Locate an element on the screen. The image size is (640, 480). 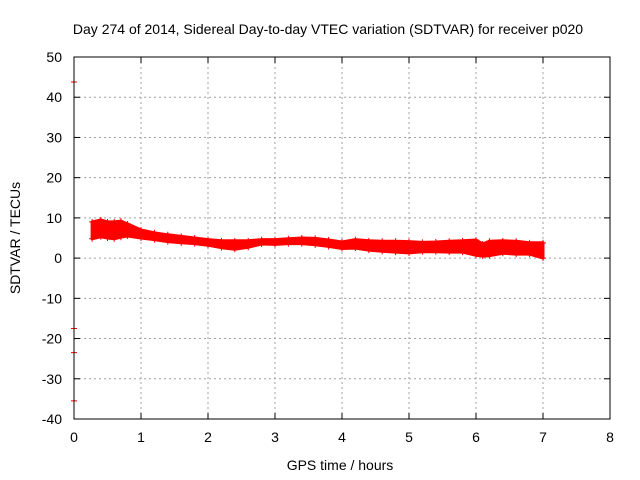
x-tick-label: 3 is located at coordinates (275, 437).